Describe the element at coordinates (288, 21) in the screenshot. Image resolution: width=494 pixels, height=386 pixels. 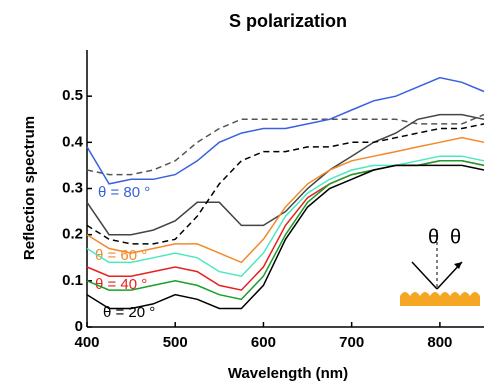
I see `chart-title: S polarization` at that location.